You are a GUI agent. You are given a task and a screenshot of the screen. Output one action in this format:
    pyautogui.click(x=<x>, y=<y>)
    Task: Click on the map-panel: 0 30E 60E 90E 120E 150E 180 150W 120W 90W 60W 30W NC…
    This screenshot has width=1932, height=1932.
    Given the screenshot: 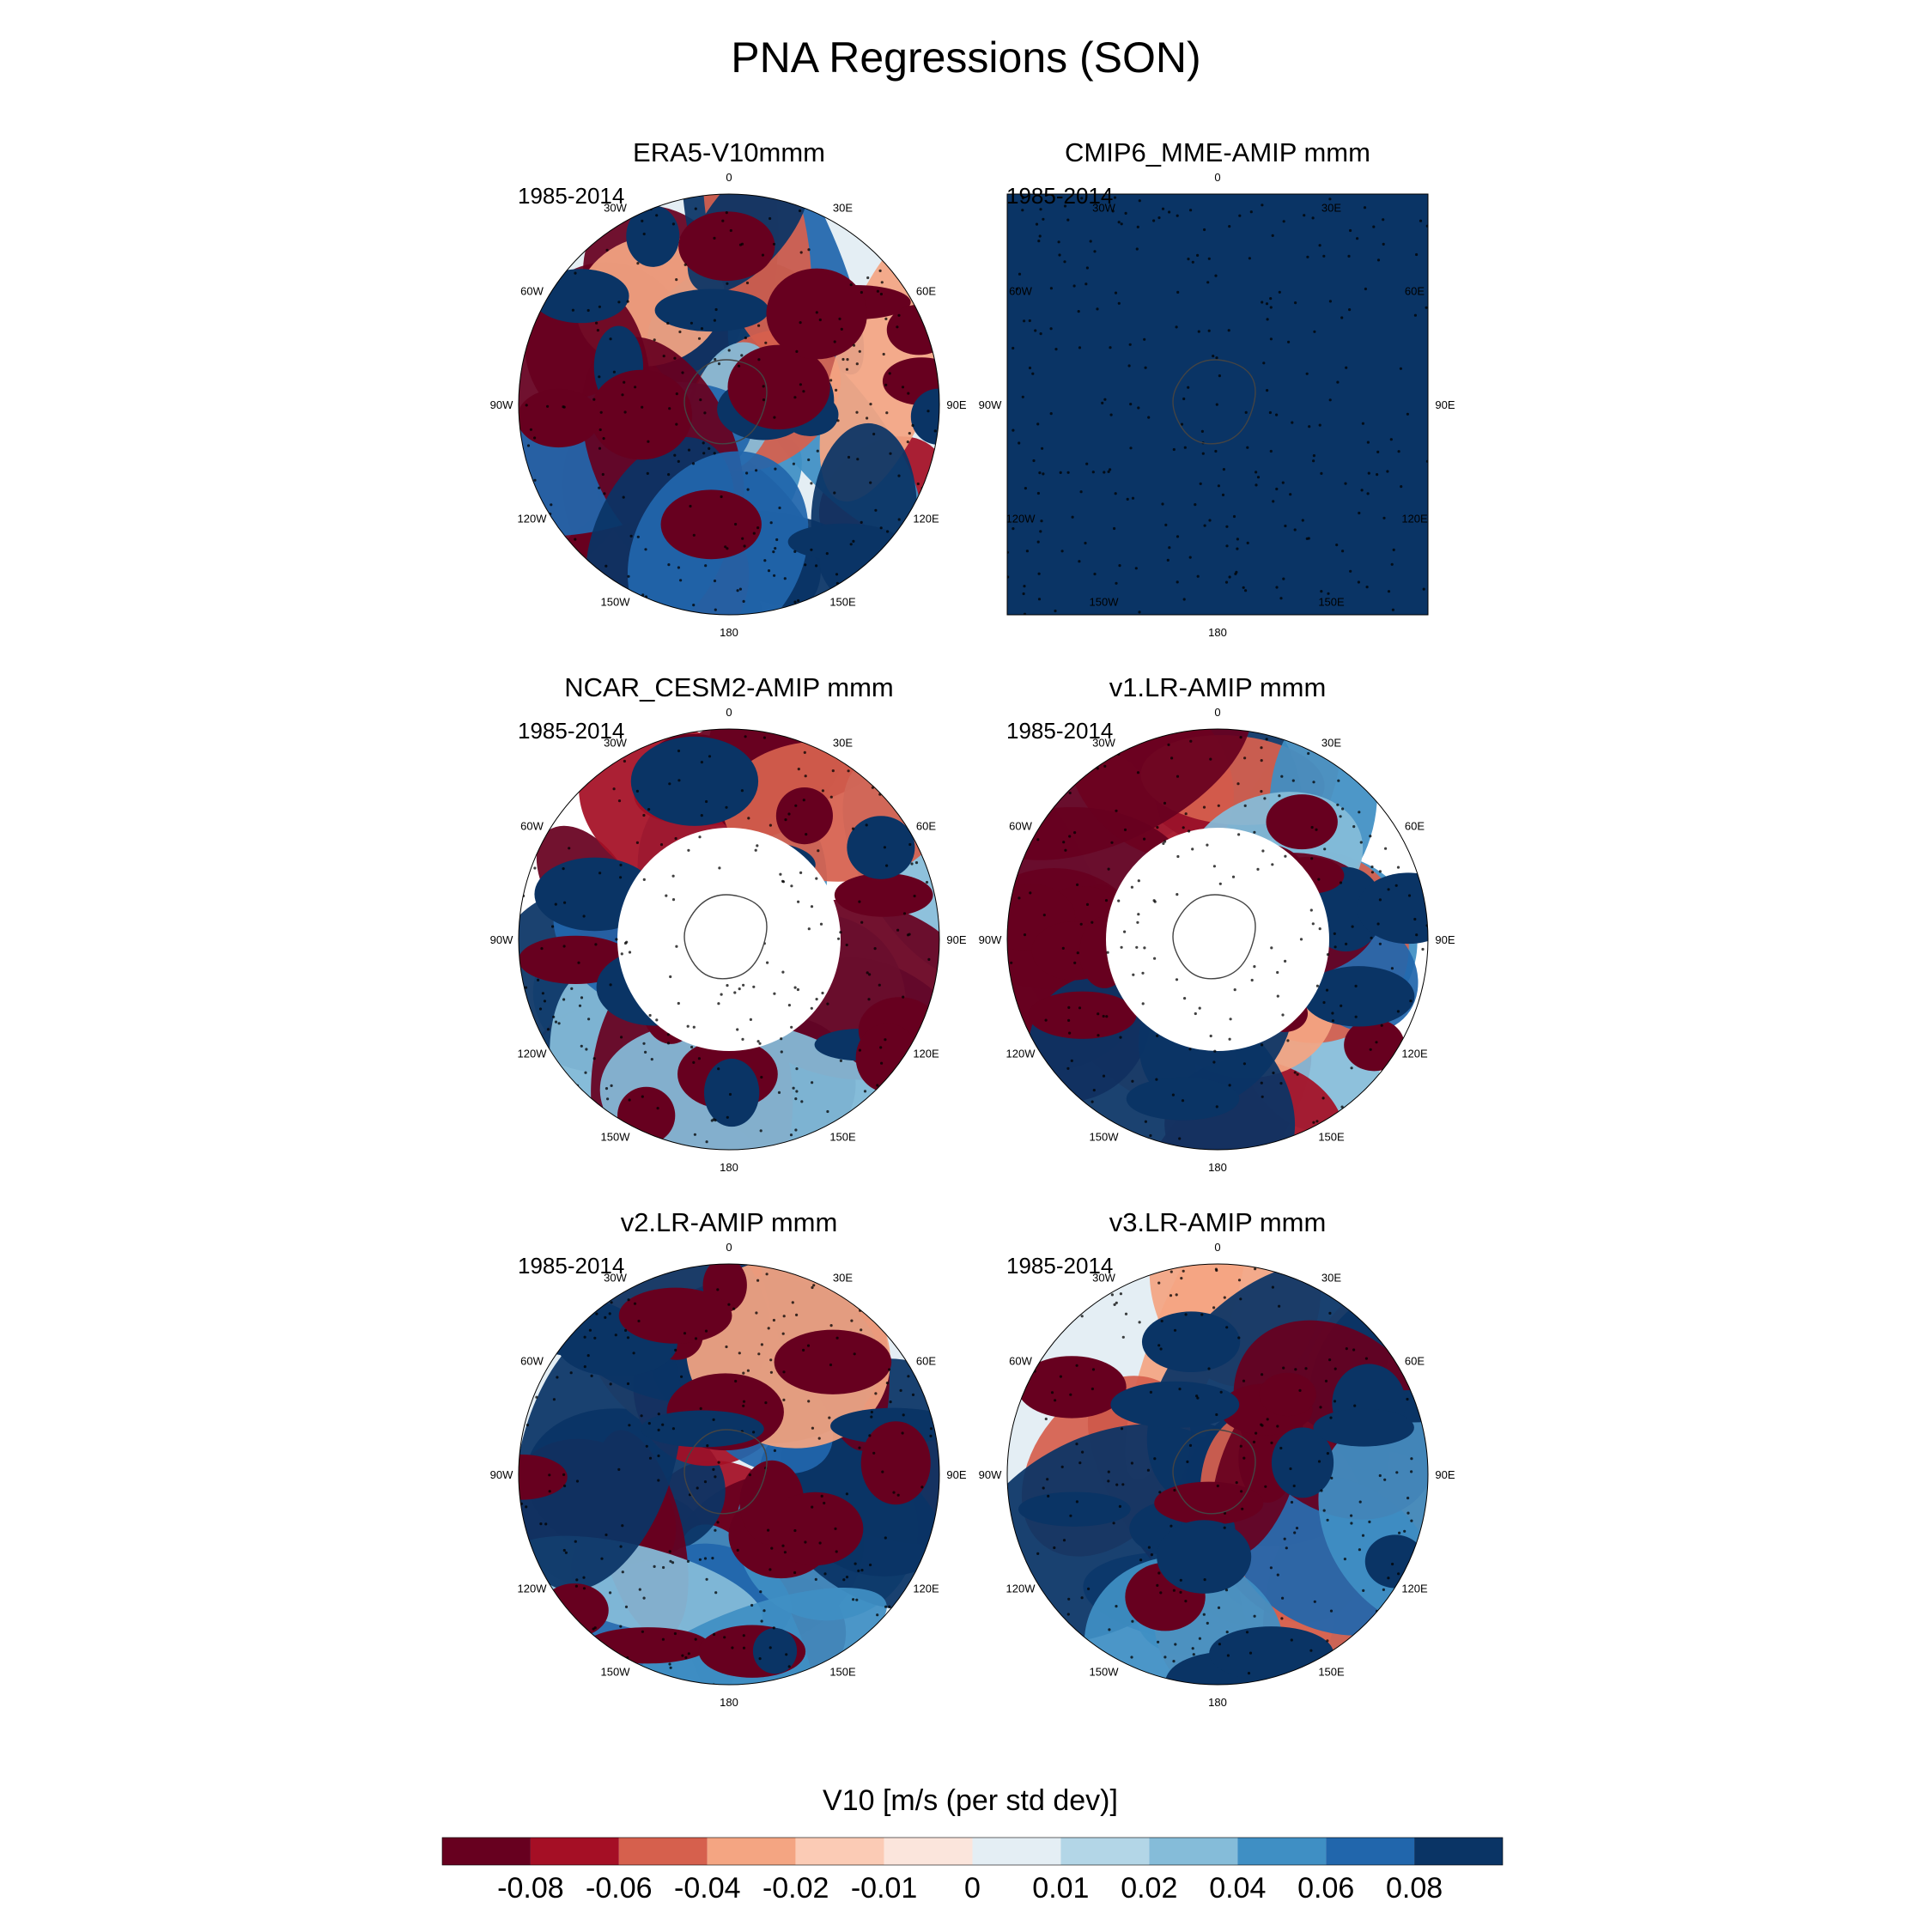 What is the action you would take?
    pyautogui.click(x=728, y=923)
    